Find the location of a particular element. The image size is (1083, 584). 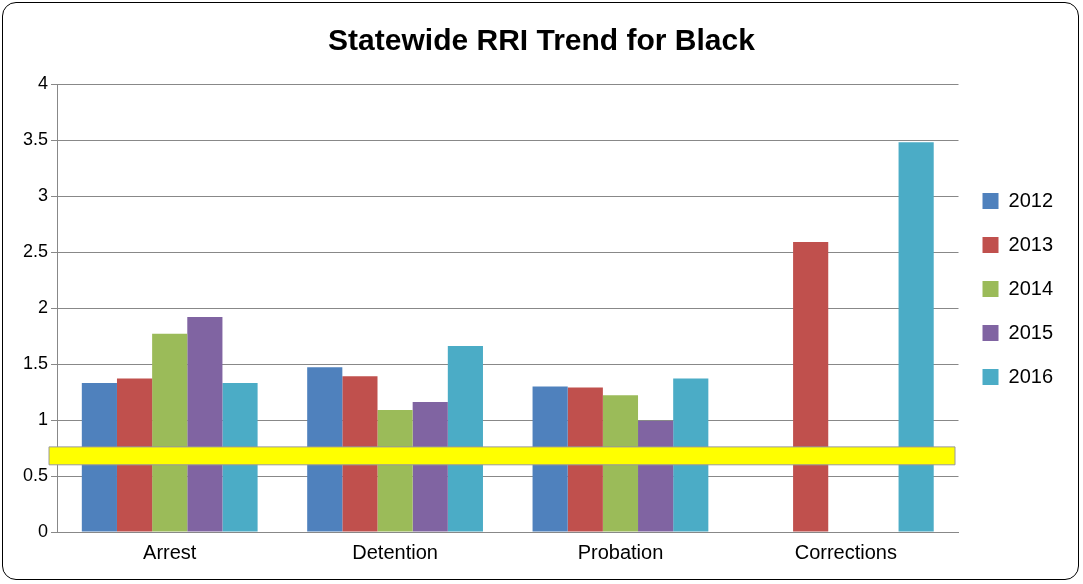

y-tick-label: 1 is located at coordinates (43, 418).